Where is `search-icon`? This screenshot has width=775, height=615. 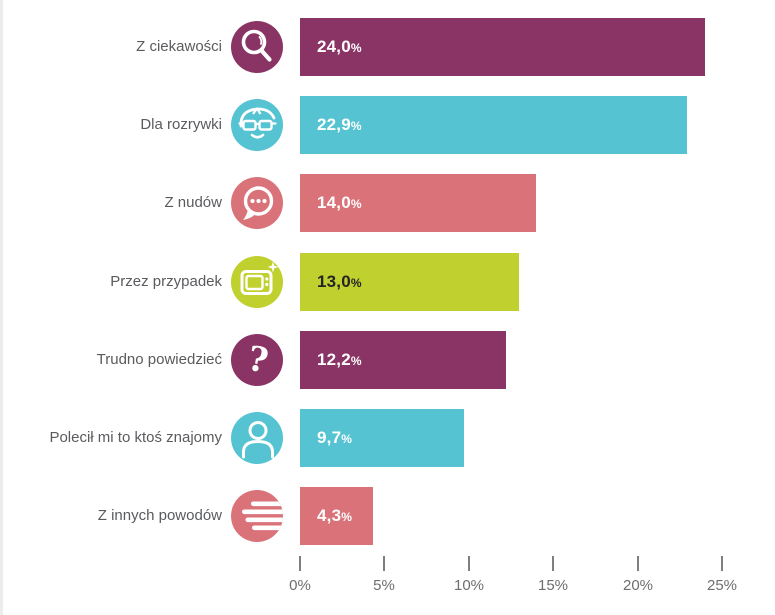 search-icon is located at coordinates (257, 47).